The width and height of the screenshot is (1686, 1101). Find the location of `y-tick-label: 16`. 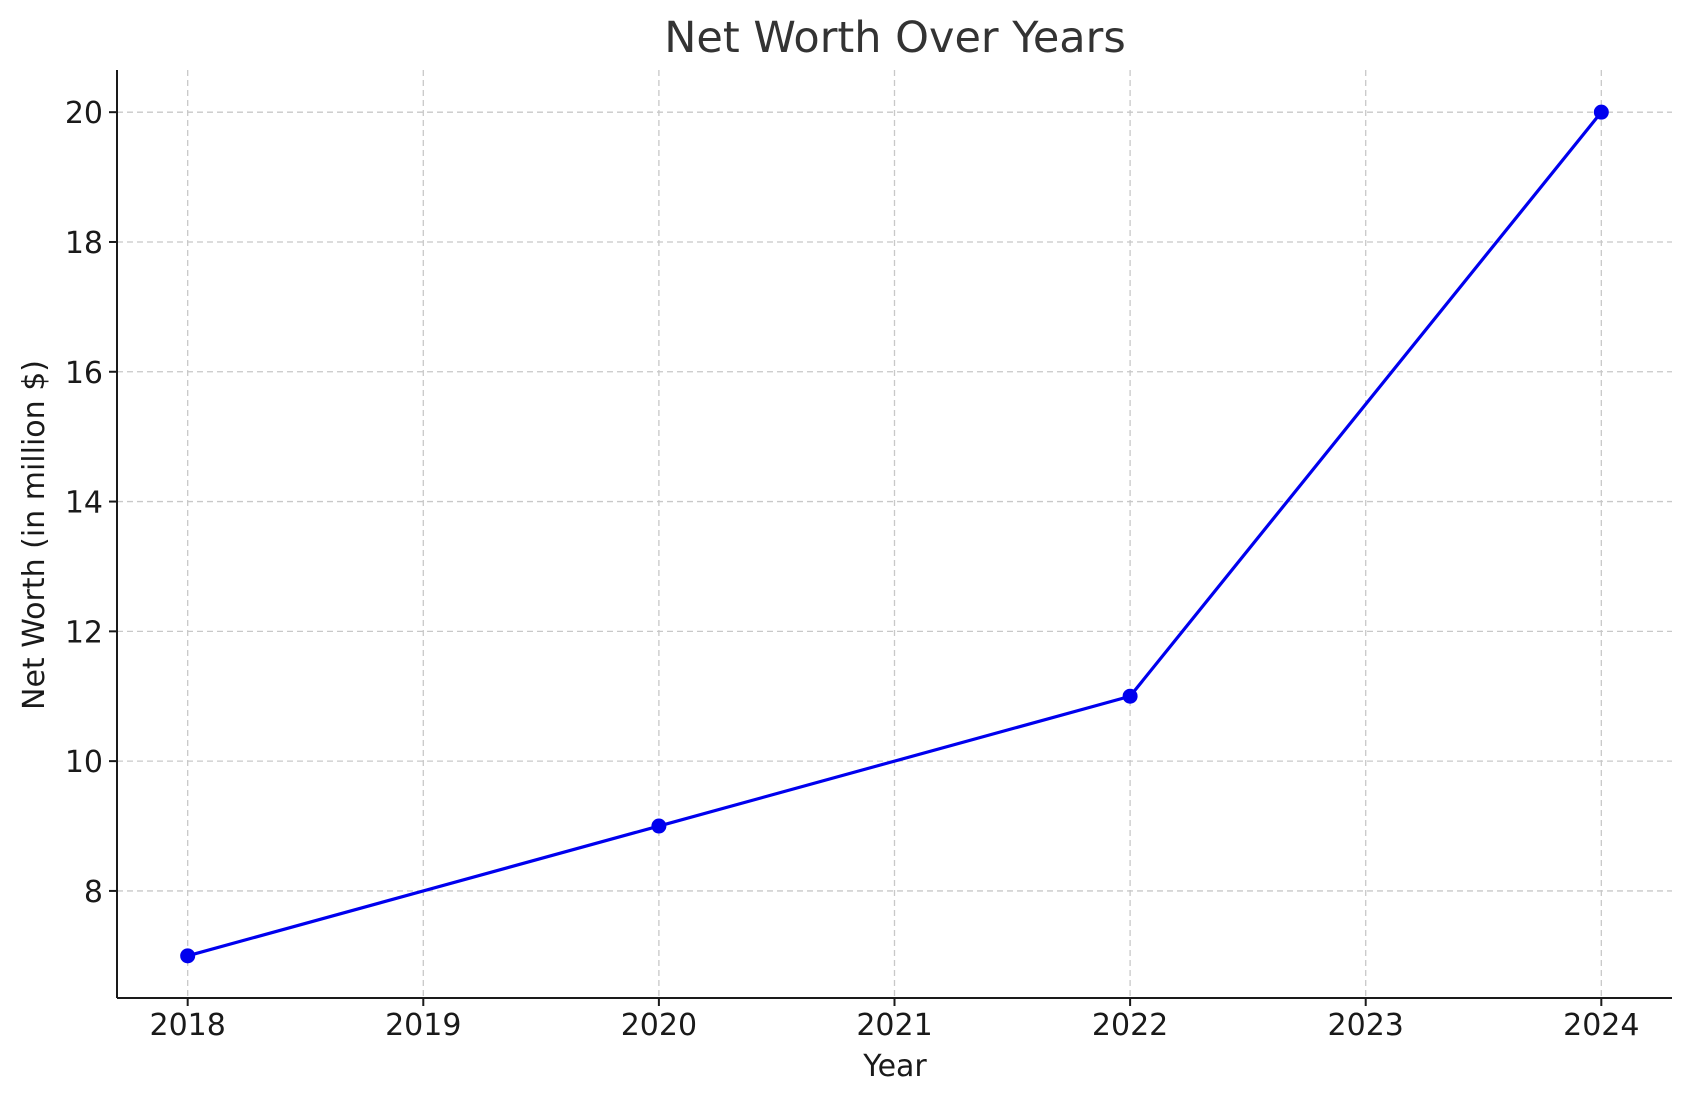

y-tick-label: 16 is located at coordinates (84, 373).